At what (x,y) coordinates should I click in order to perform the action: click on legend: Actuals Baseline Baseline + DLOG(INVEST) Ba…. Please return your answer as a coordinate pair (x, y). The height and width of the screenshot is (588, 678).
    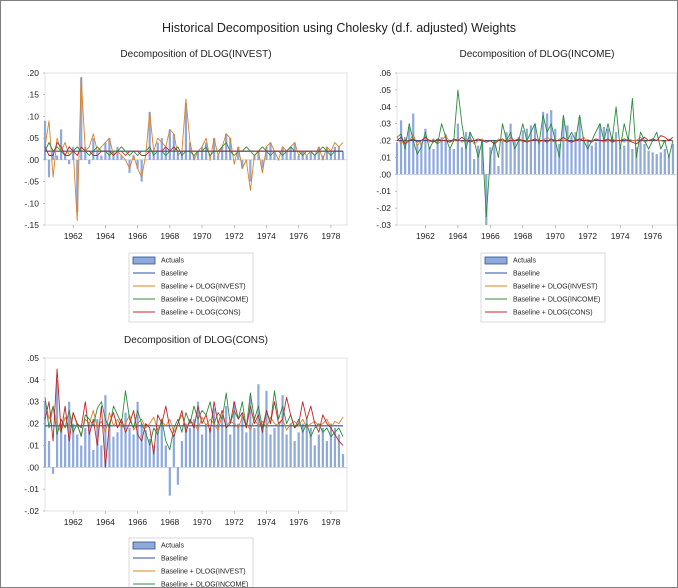
    Looking at the image, I should click on (191, 562).